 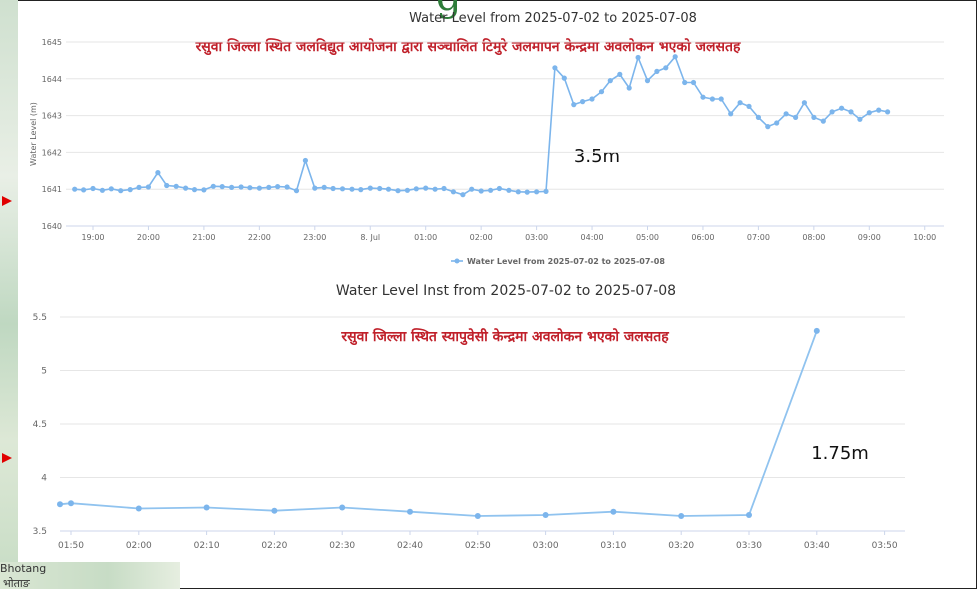 What do you see at coordinates (40, 532) in the screenshot?
I see `chart2-y-tick-label: 3.5` at bounding box center [40, 532].